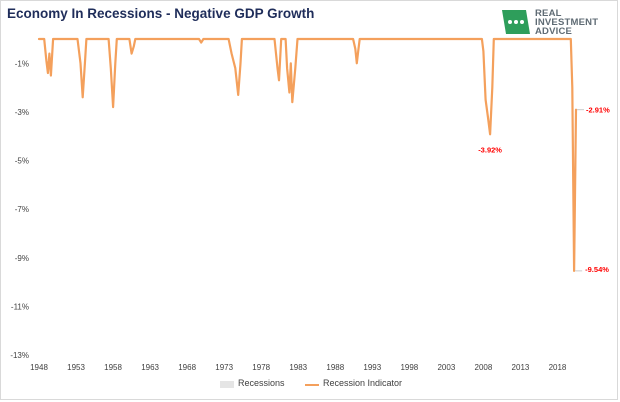 This screenshot has width=620, height=402. Describe the element at coordinates (554, 31) in the screenshot. I see `logo-text-line3: ADVICE` at that location.